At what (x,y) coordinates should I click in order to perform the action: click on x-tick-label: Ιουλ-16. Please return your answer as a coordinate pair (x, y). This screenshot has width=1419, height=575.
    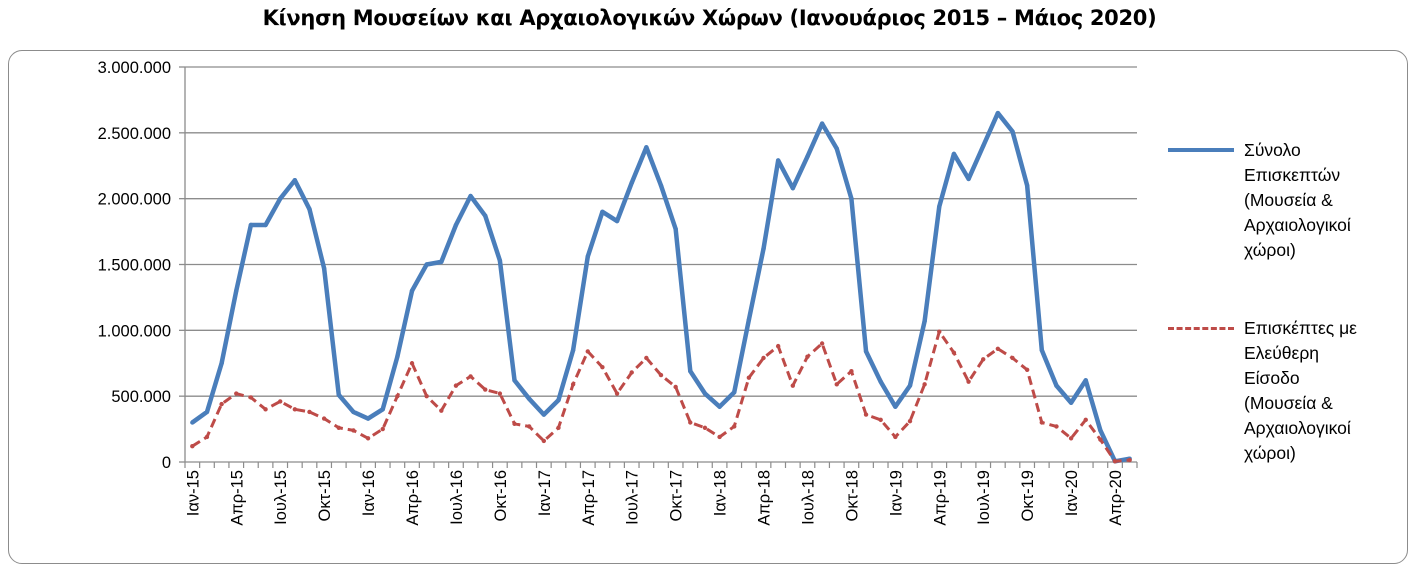
    Looking at the image, I should click on (457, 497).